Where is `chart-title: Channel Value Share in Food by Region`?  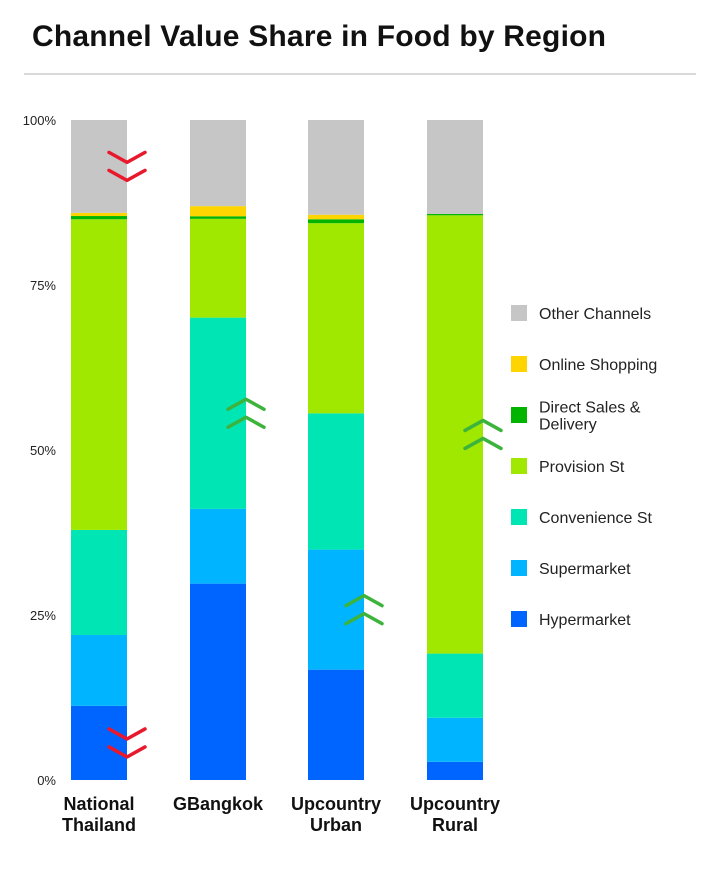 chart-title: Channel Value Share in Food by Region is located at coordinates (319, 36).